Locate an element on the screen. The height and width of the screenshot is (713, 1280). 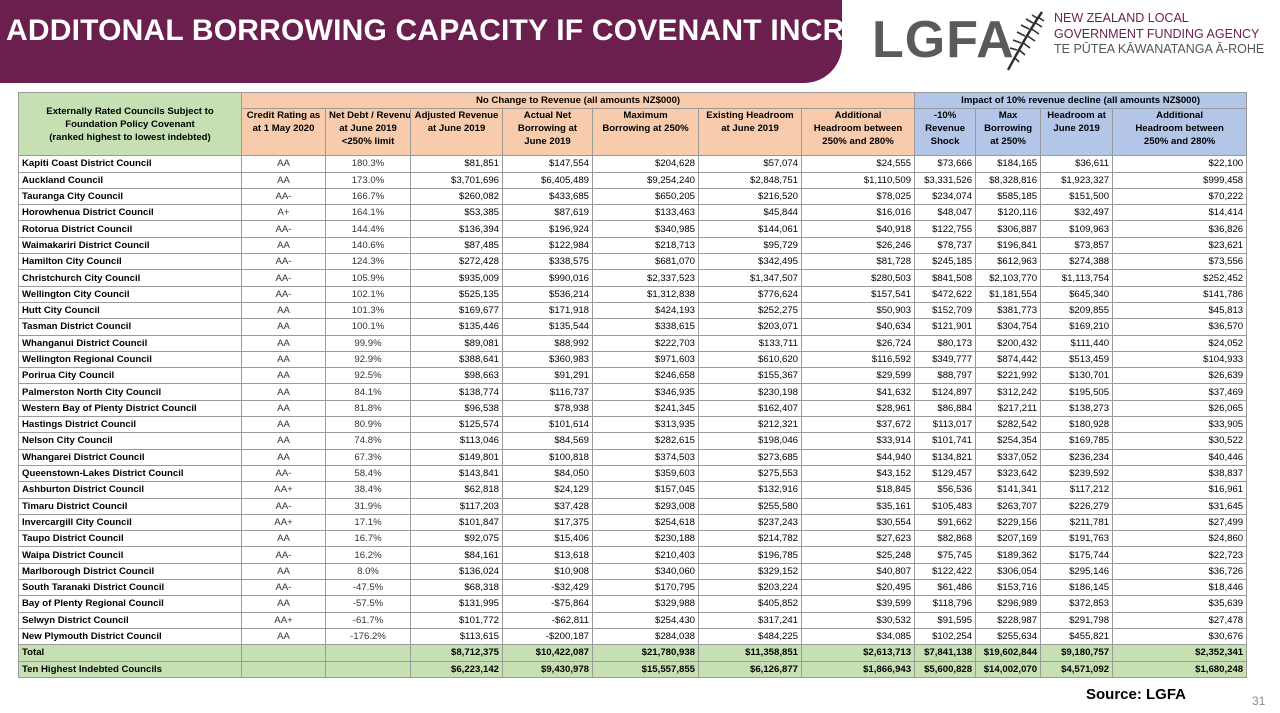
table-cell: $91,595 is located at coordinates (945, 620).